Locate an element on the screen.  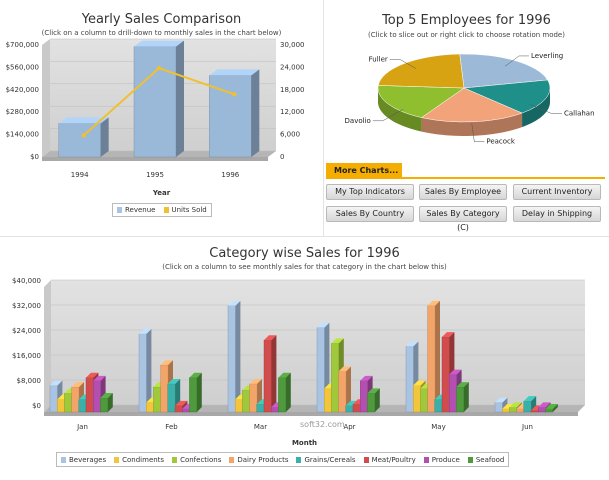
legend-item-revenue: Revenue is located at coordinates (136, 210).